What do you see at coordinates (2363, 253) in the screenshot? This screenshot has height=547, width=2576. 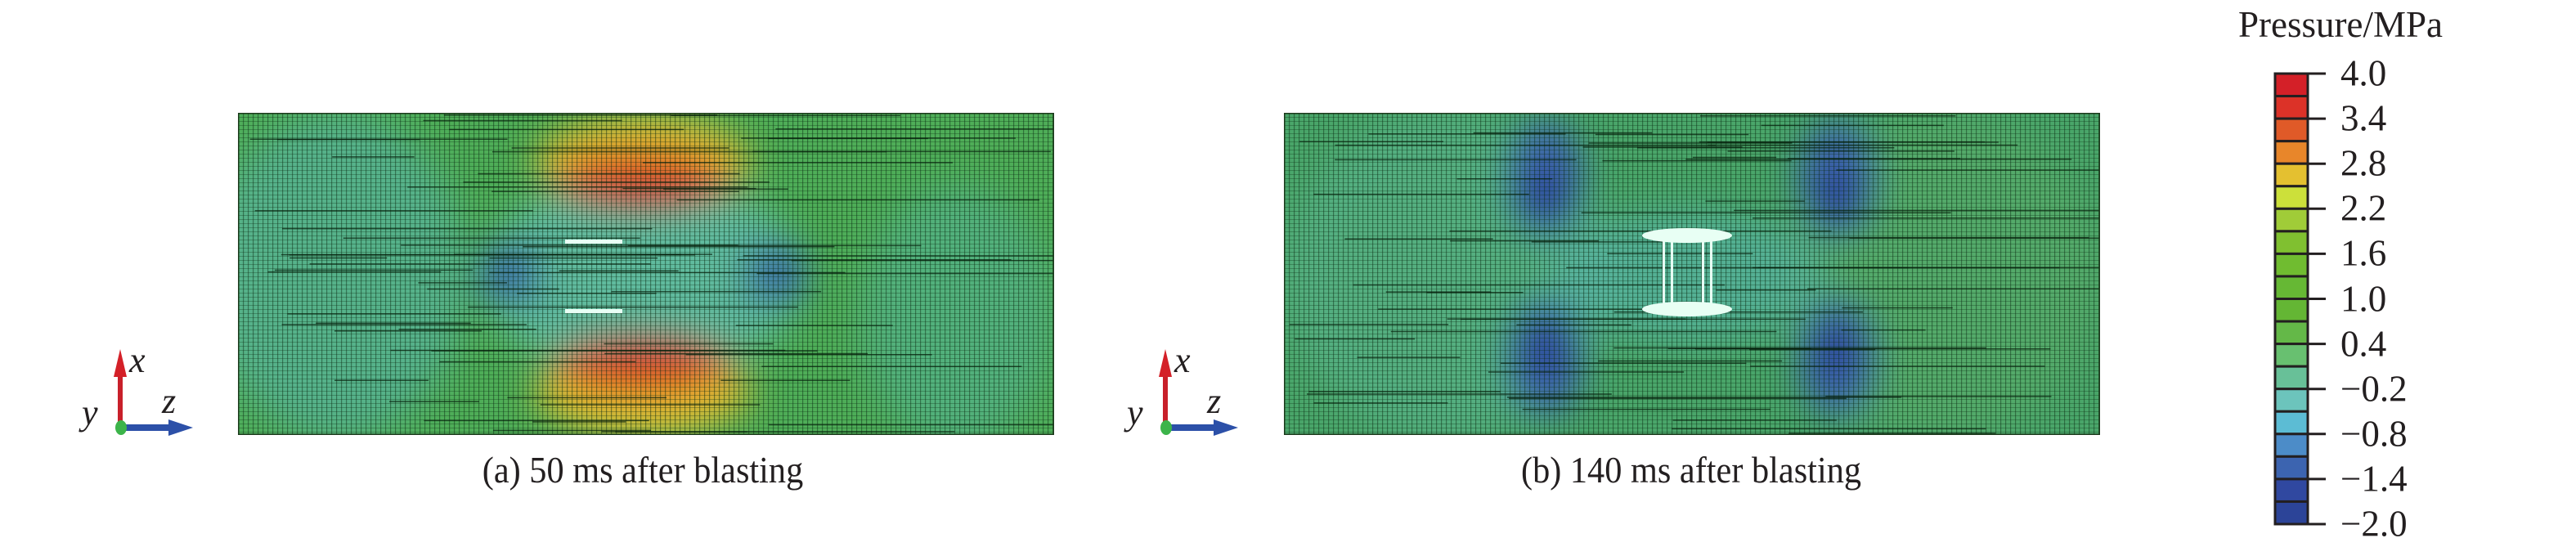 I see `colorbar-tick-label: 1.6` at bounding box center [2363, 253].